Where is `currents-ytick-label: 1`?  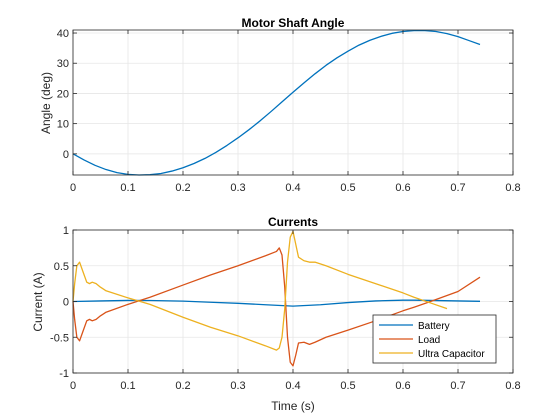
currents-ytick-label: 1 is located at coordinates (66, 231).